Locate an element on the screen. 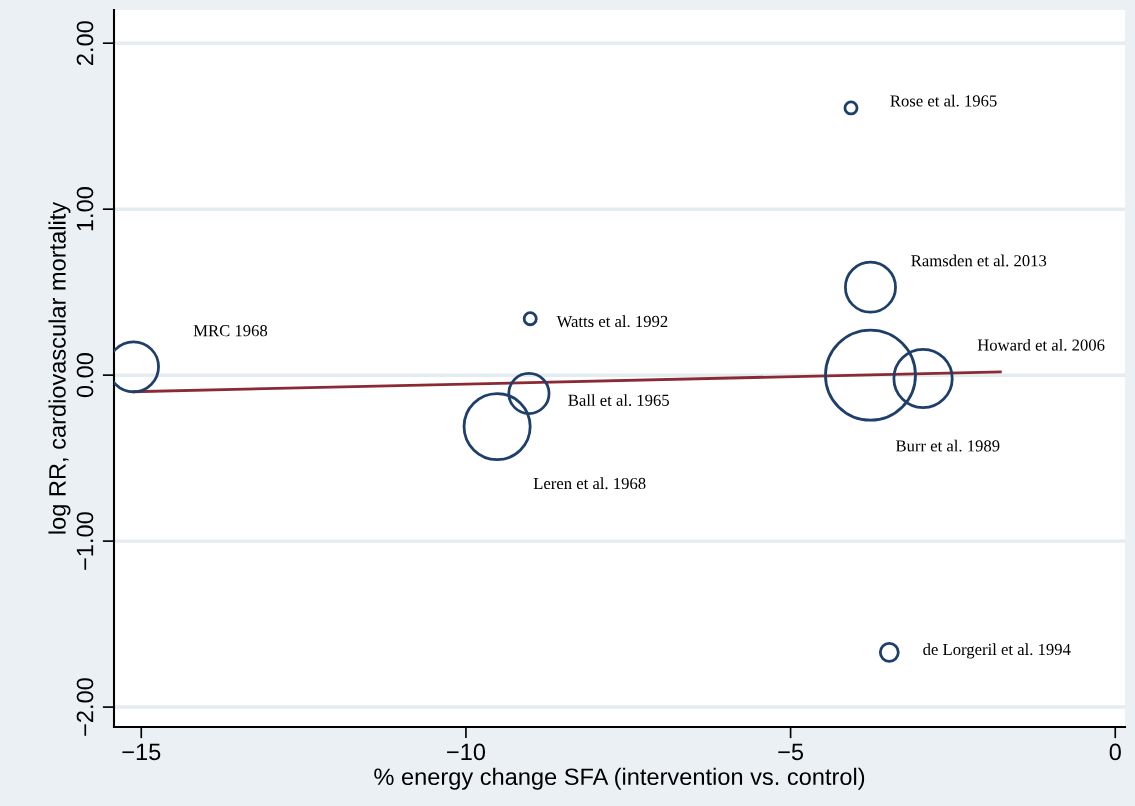 This screenshot has width=1135, height=806. x-tick-label: 0 is located at coordinates (1115, 752).